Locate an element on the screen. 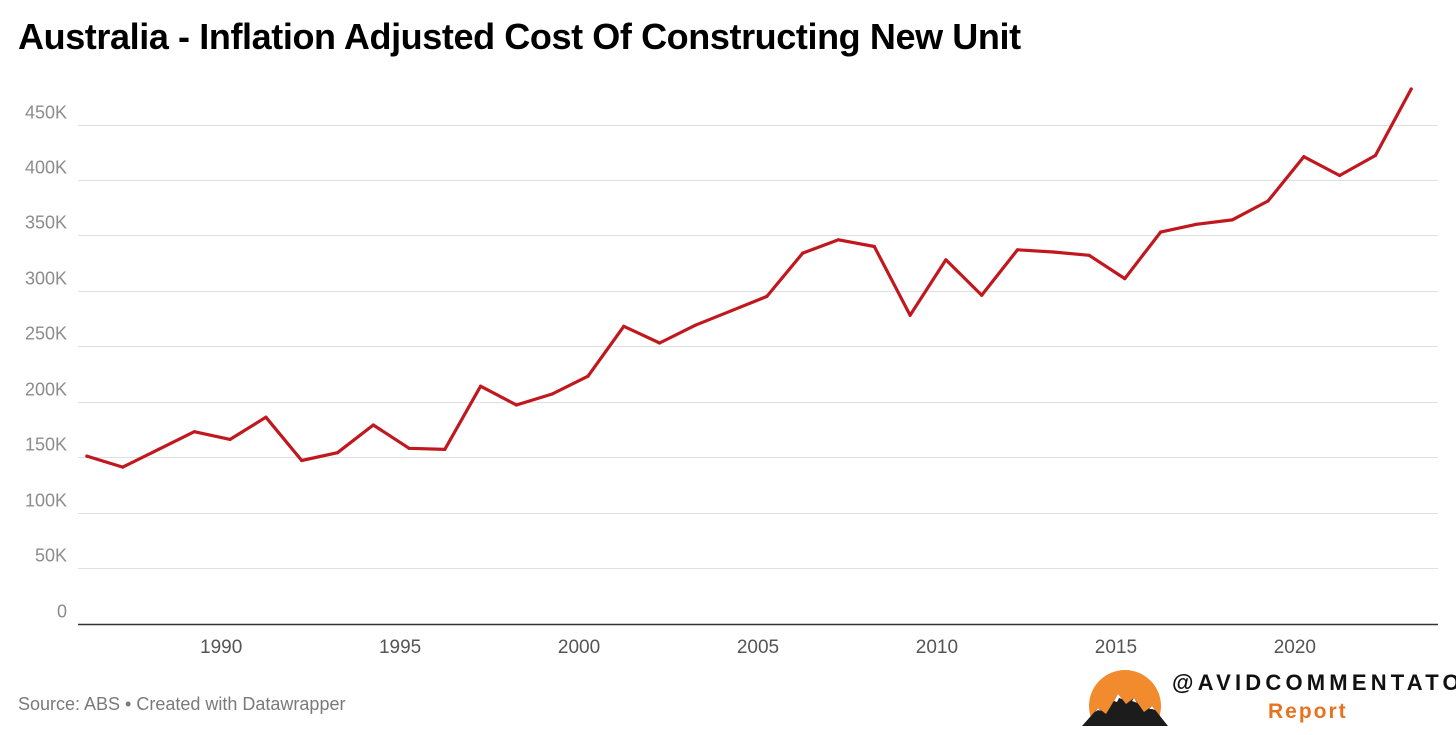 The image size is (1456, 735). source-note: Source: ABS • Created with Datawrapper is located at coordinates (182, 704).